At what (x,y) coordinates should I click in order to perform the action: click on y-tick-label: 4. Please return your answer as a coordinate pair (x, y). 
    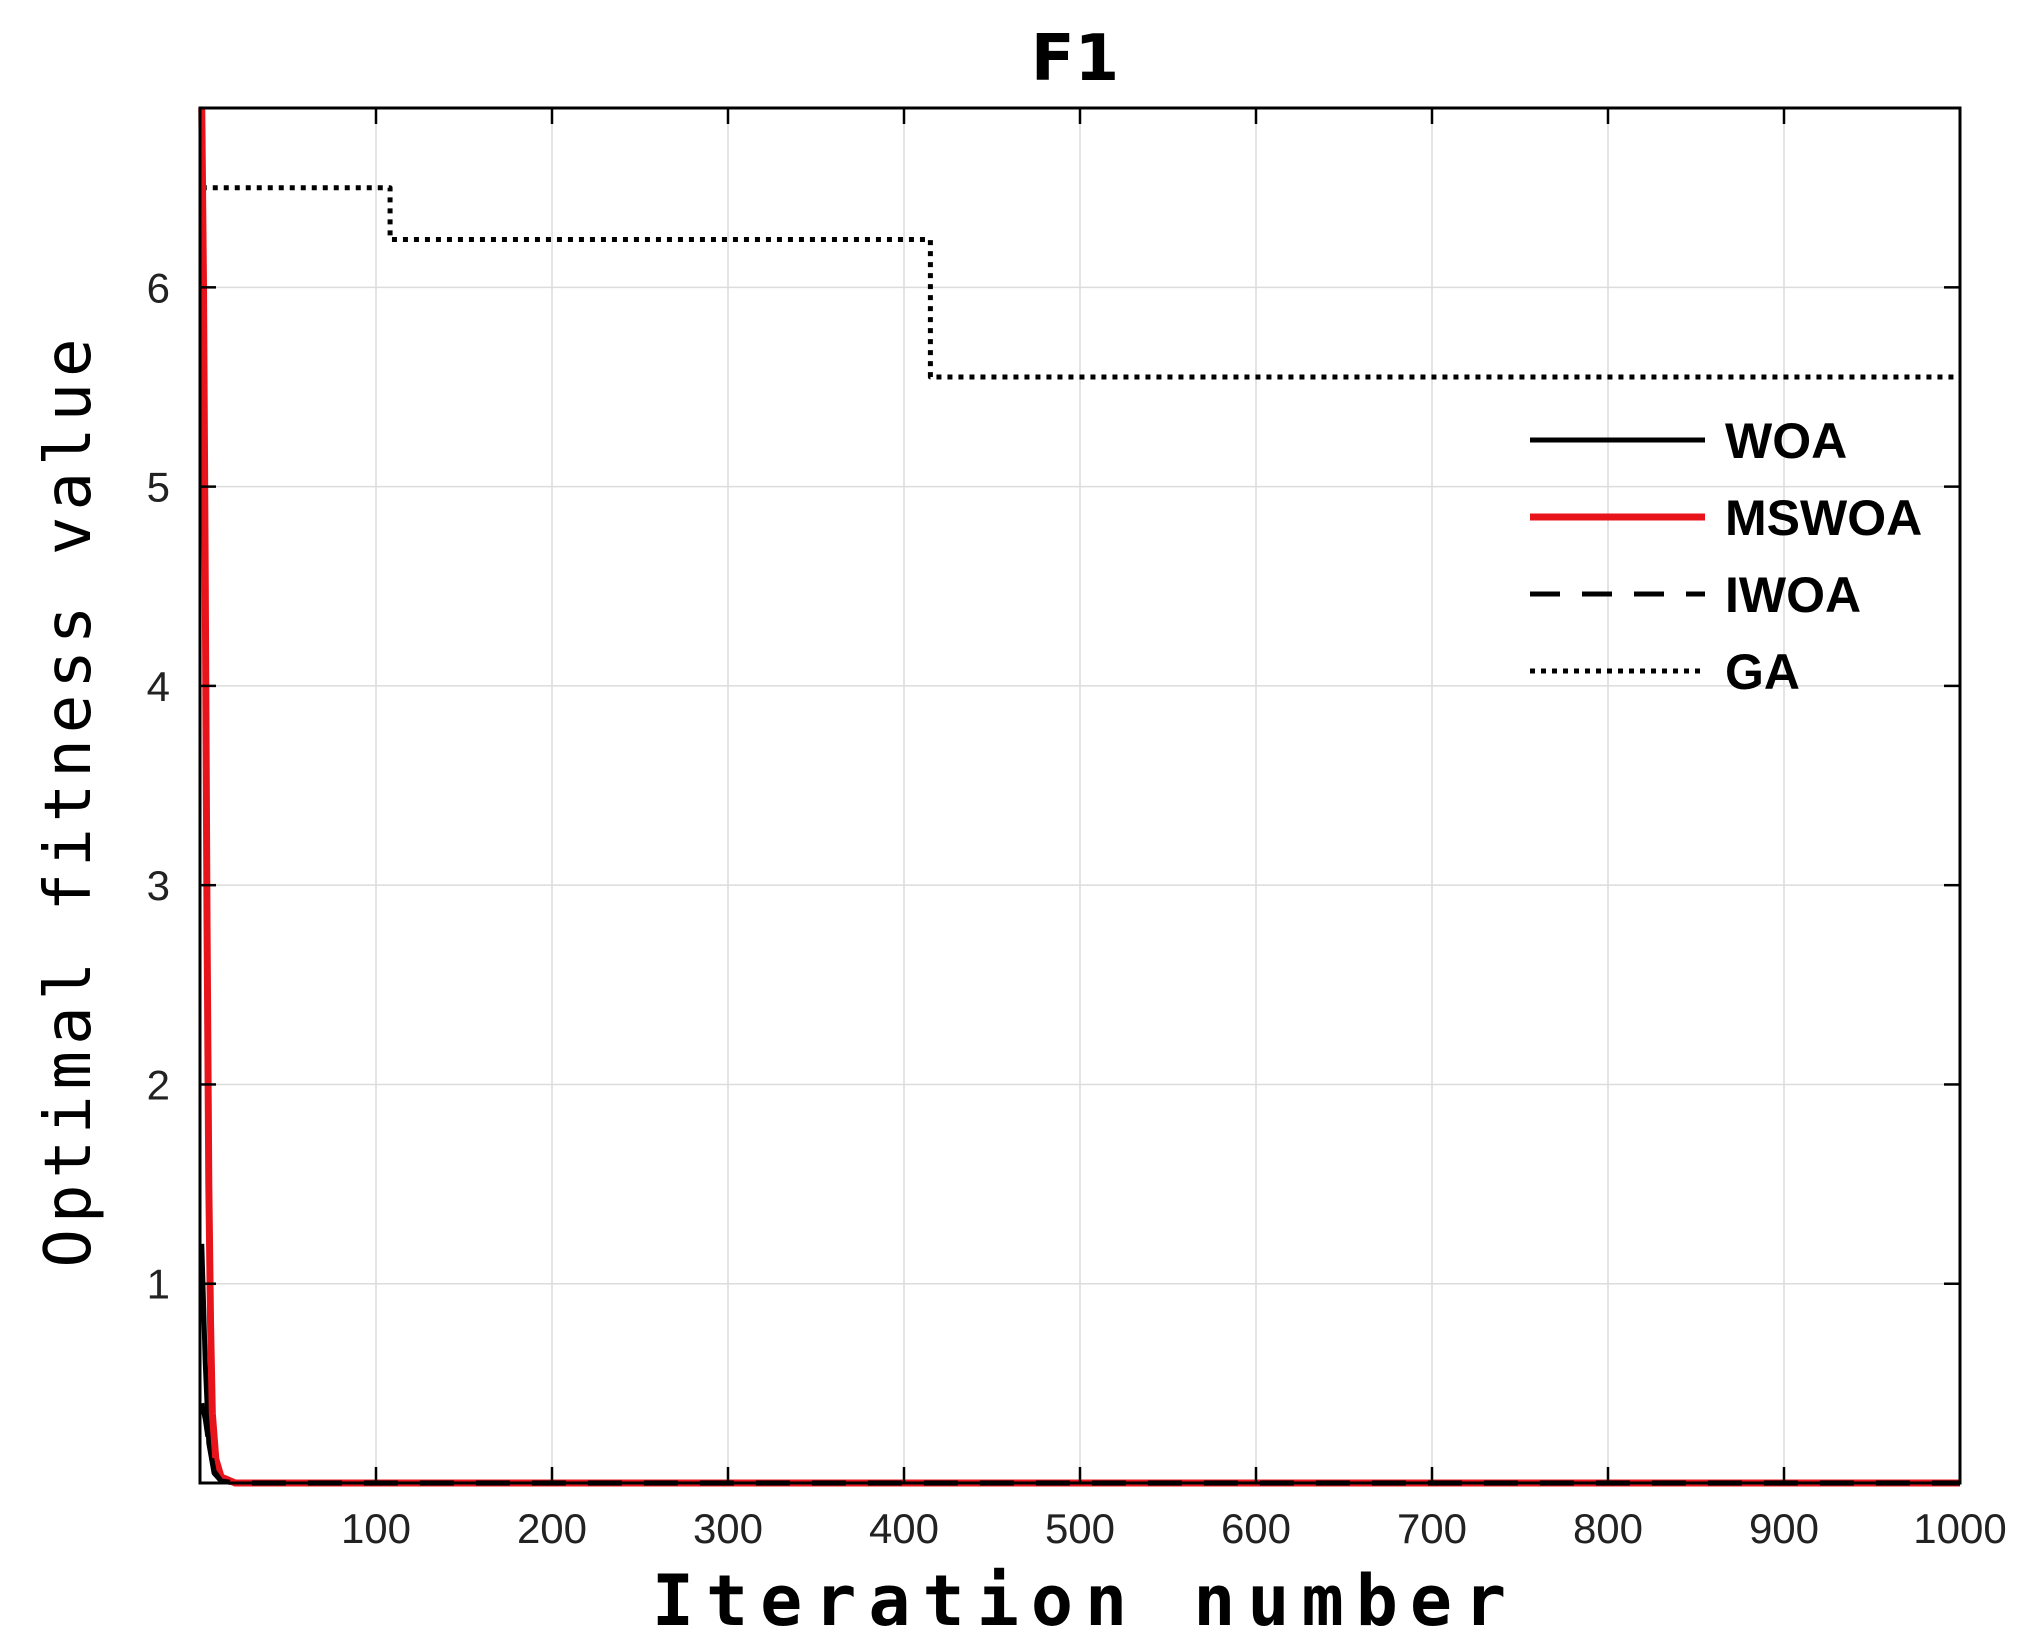
    Looking at the image, I should click on (158, 686).